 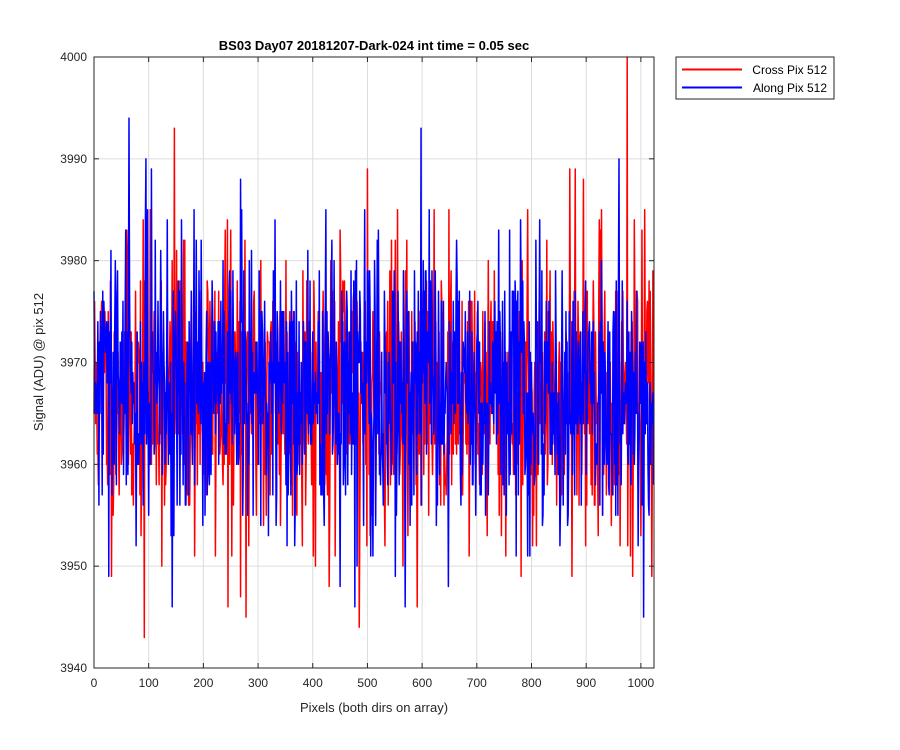 What do you see at coordinates (531, 683) in the screenshot?
I see `x-tick-label: 800` at bounding box center [531, 683].